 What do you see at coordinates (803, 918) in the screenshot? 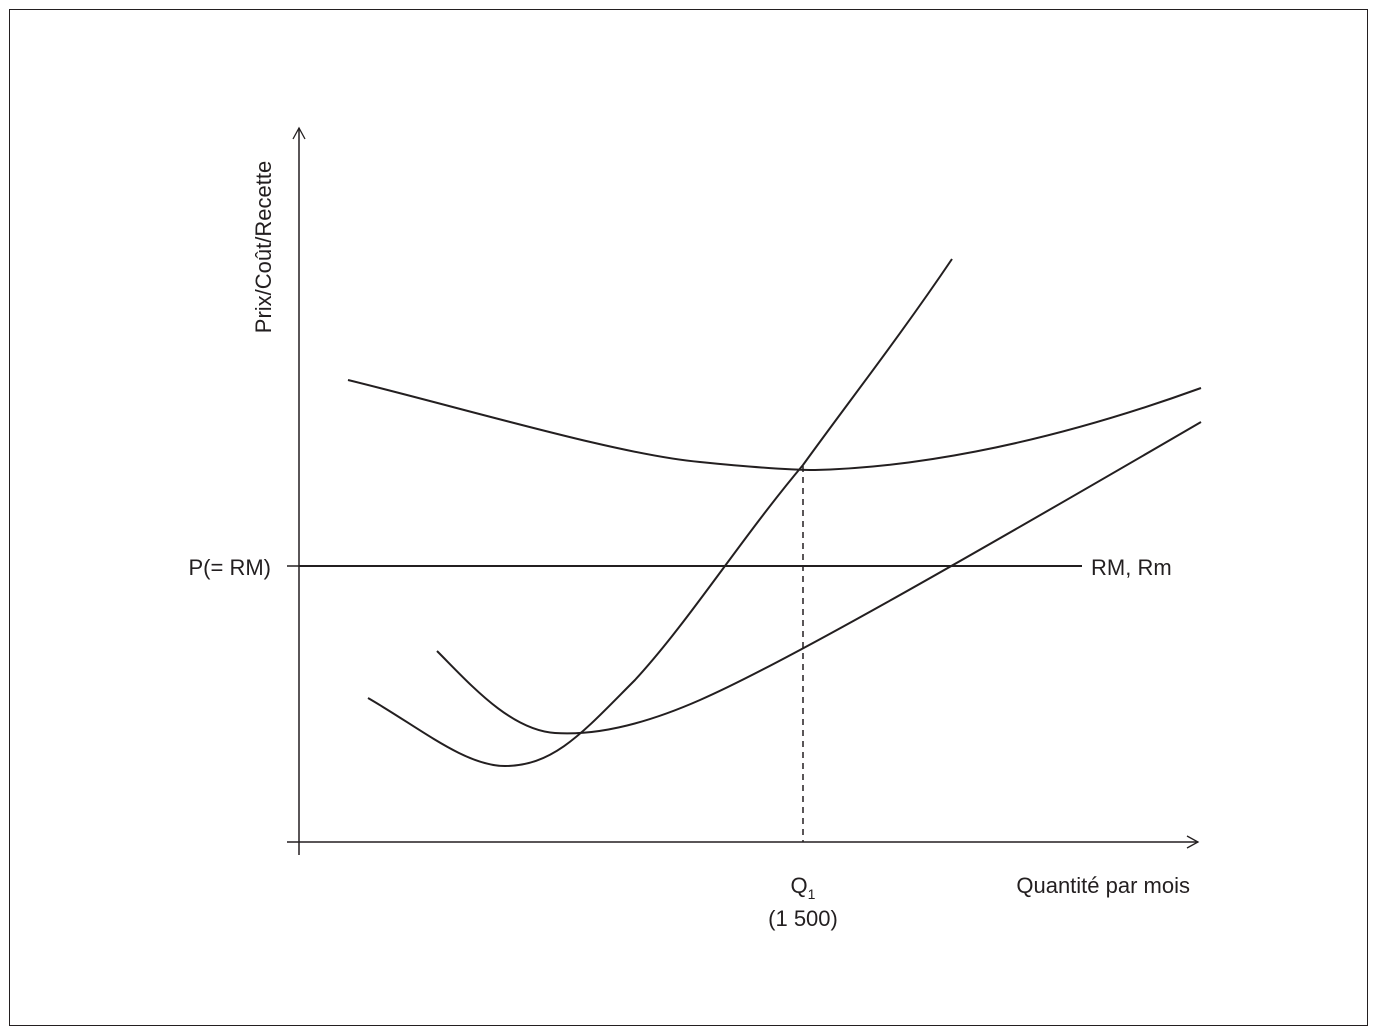
I see `q1-value-label: (1 500)` at bounding box center [803, 918].